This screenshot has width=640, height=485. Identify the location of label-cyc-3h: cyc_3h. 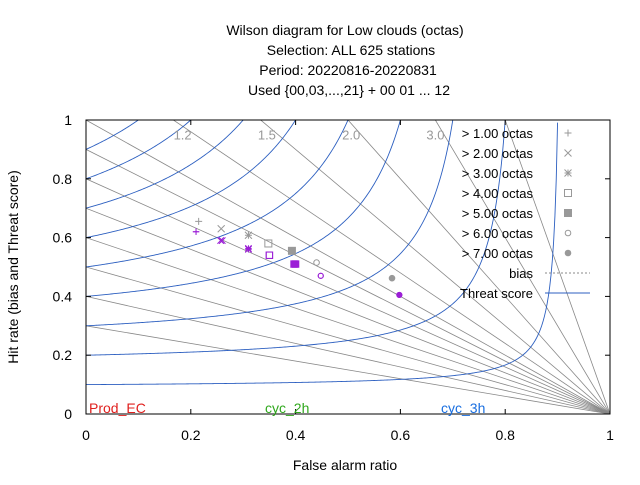
(463, 408).